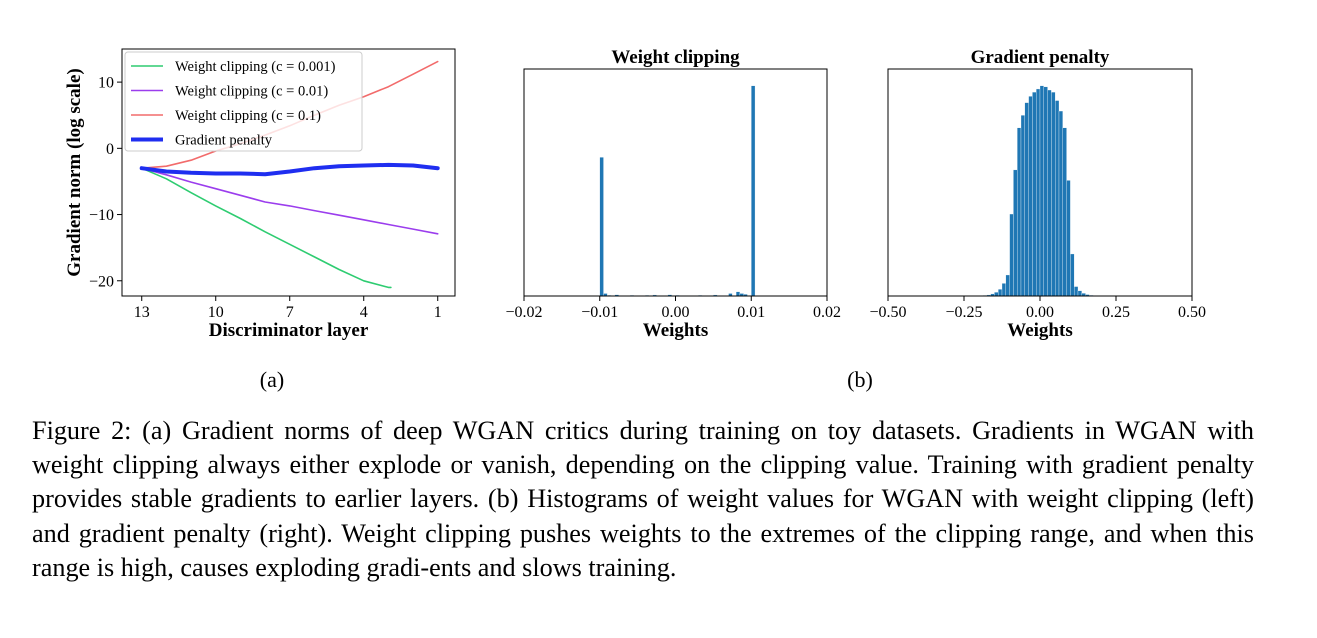 Image resolution: width=1317 pixels, height=638 pixels. I want to click on legend-frame, so click(243, 101).